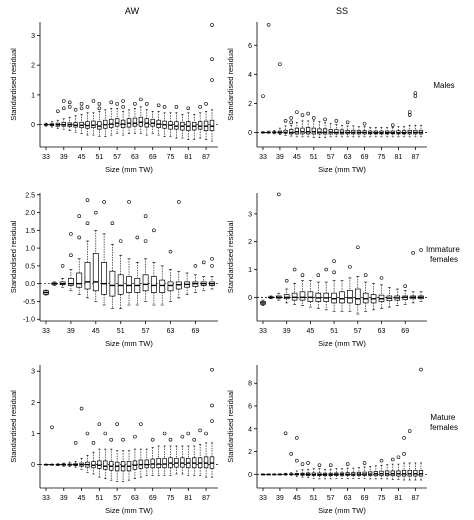 This screenshot has height=520, width=474. What do you see at coordinates (171, 498) in the screenshot?
I see `x-tick-label: 75` at bounding box center [171, 498].